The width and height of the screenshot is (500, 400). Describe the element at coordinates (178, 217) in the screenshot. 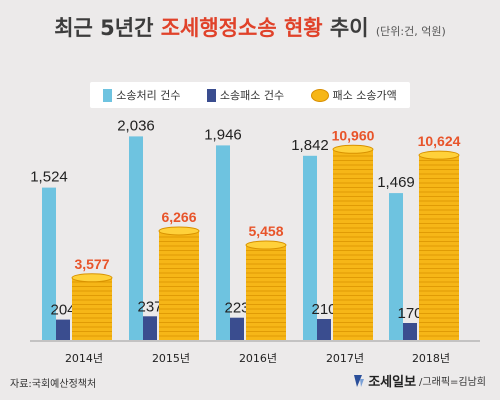

I see `label-amount-2: 6,266` at that location.